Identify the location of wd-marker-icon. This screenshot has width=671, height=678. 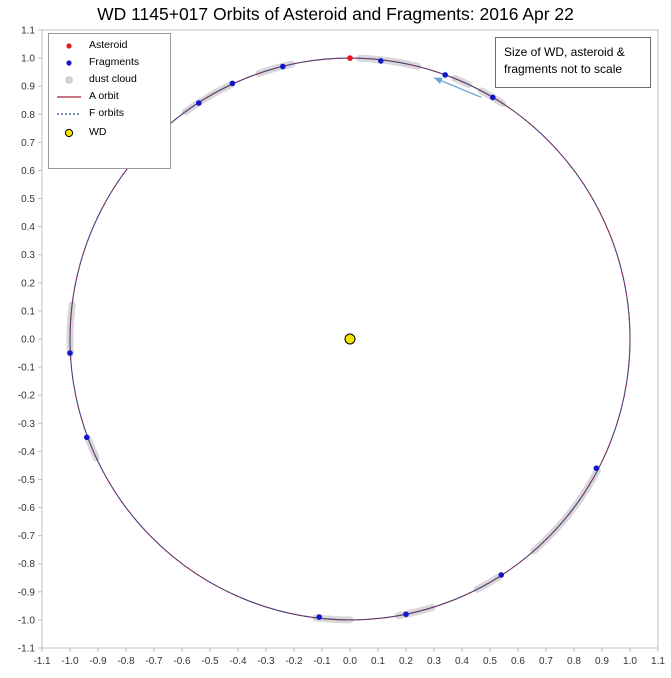
(69, 133).